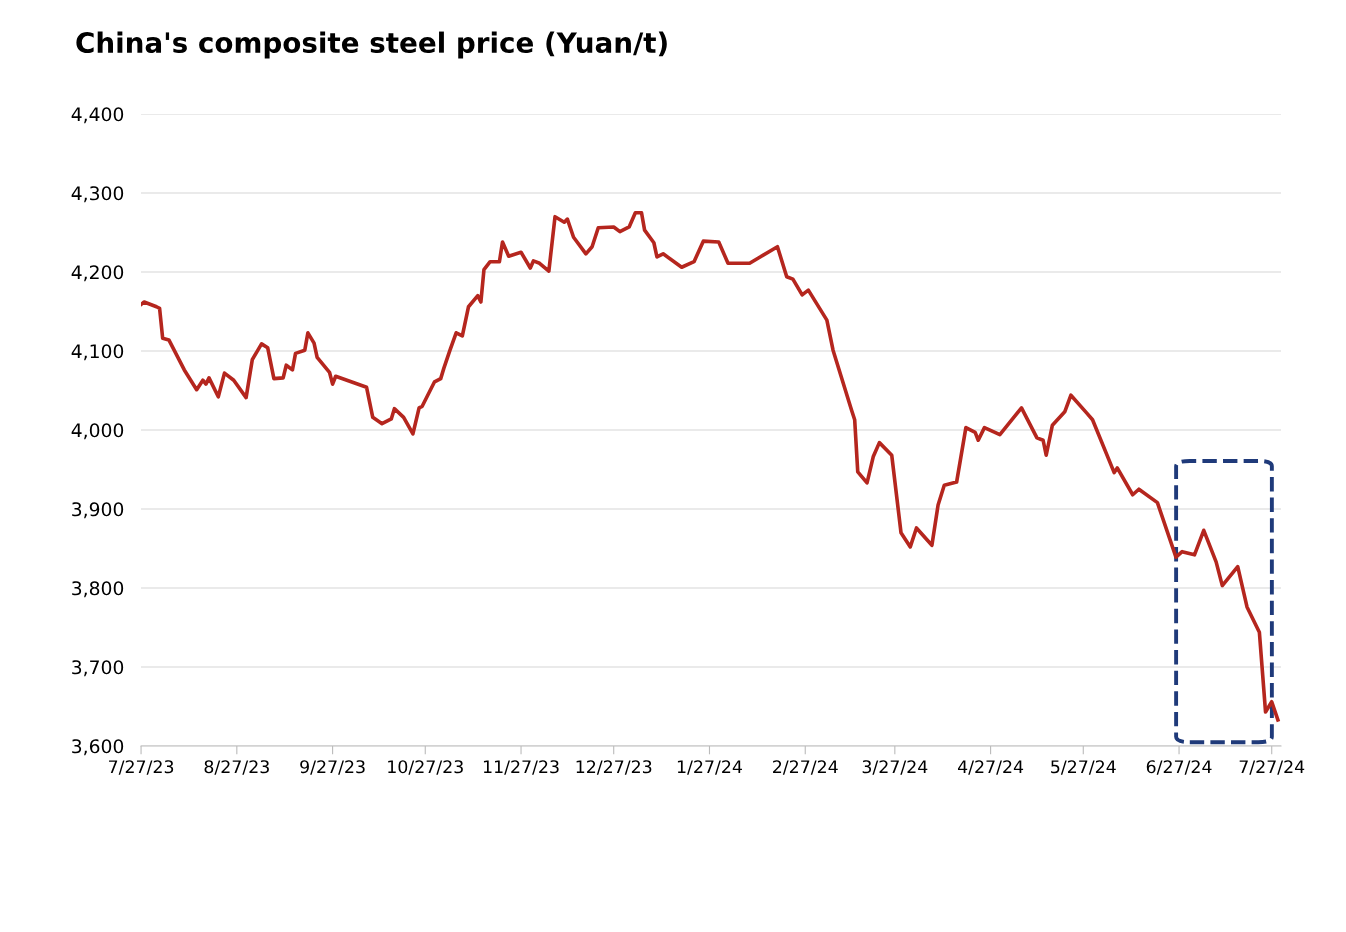 This screenshot has height=932, width=1346. What do you see at coordinates (97, 431) in the screenshot?
I see `y-tick-label: 4,000` at bounding box center [97, 431].